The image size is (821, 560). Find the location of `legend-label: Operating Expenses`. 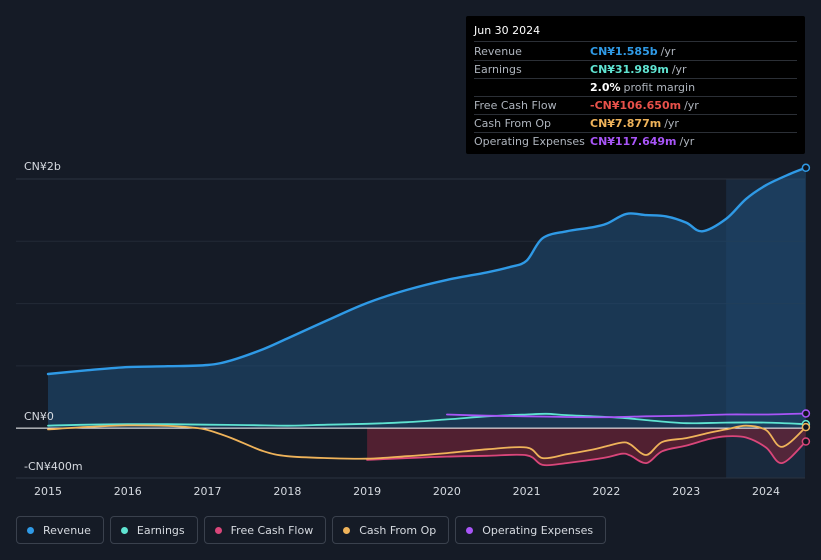

legend-label: Operating Expenses is located at coordinates (538, 530).